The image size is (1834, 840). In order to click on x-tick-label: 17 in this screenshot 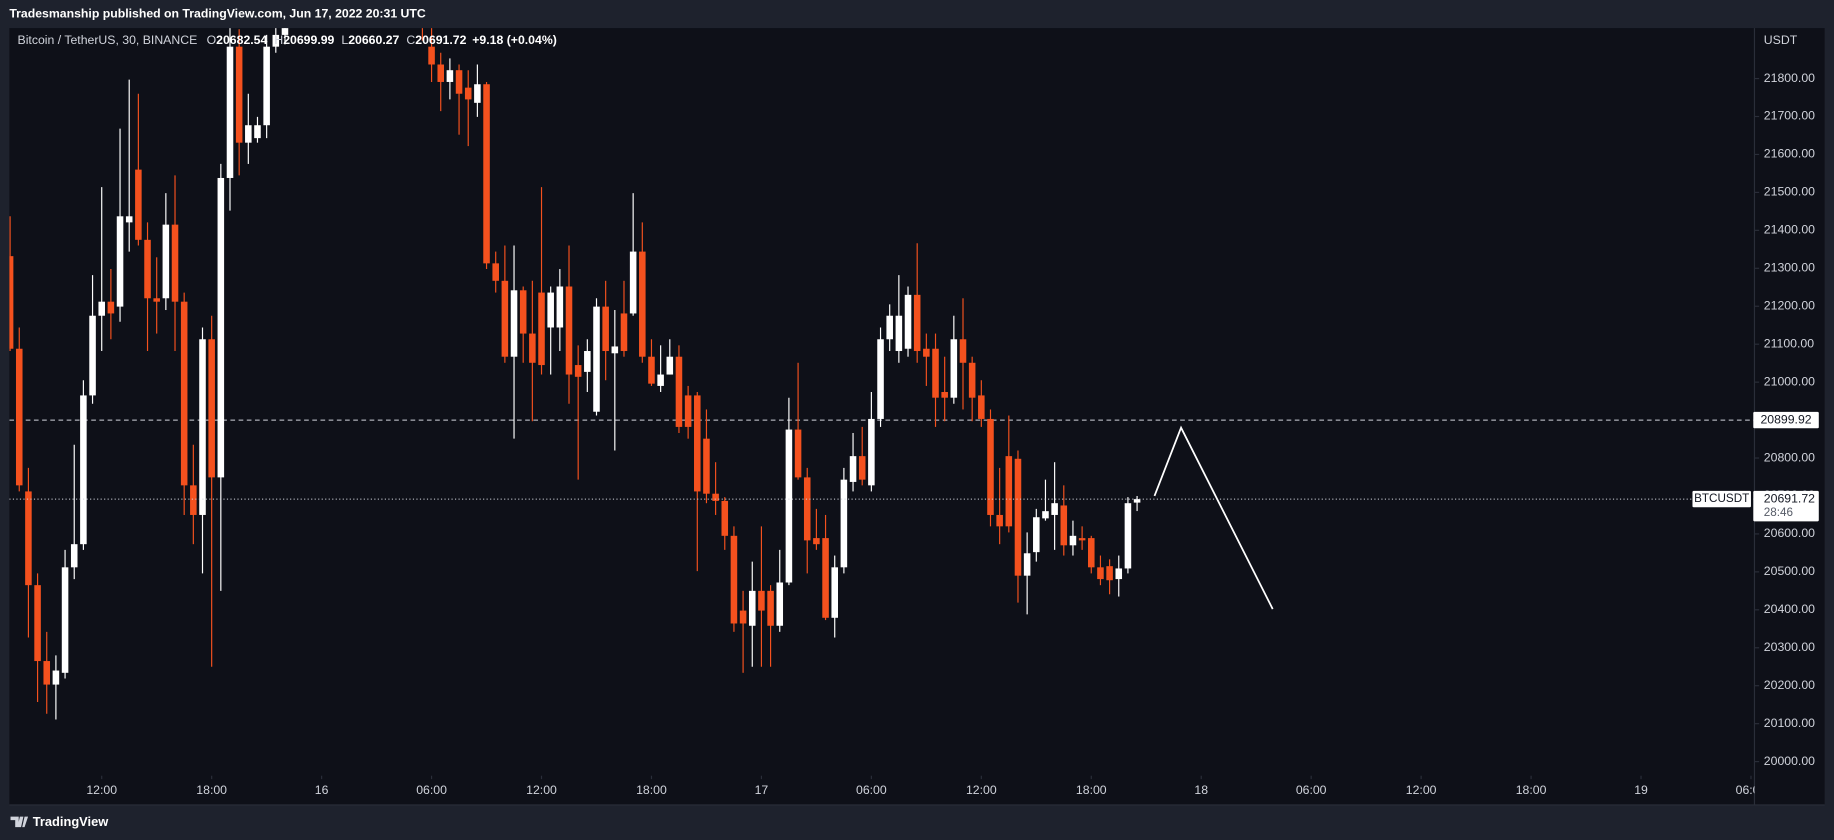, I will do `click(762, 790)`.